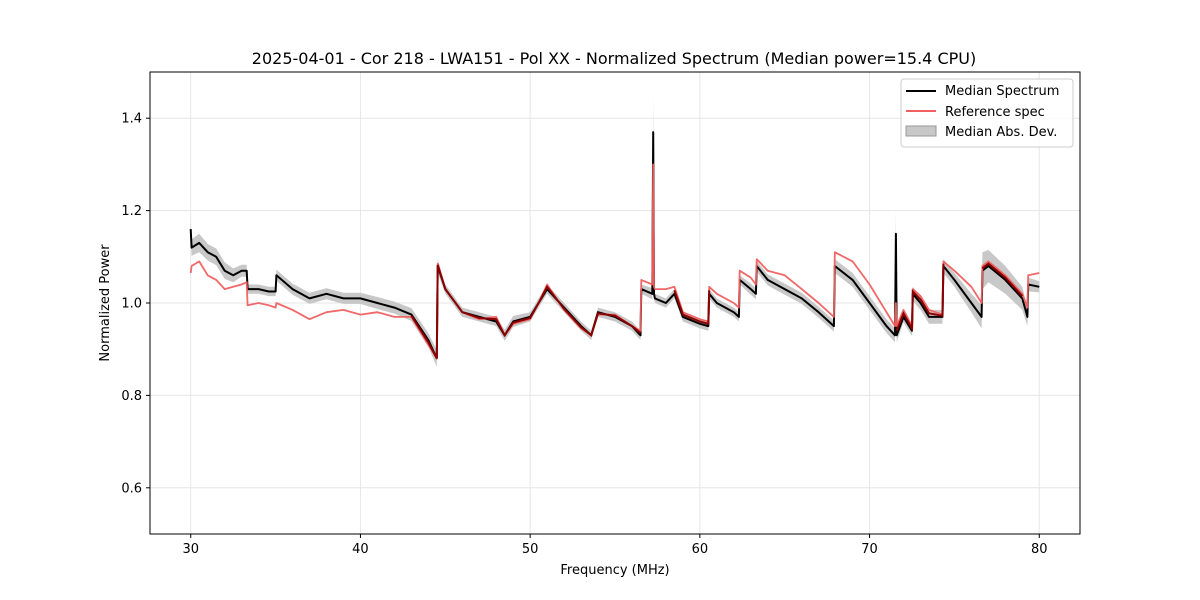  I want to click on y-tick-label: 0.8, so click(131, 396).